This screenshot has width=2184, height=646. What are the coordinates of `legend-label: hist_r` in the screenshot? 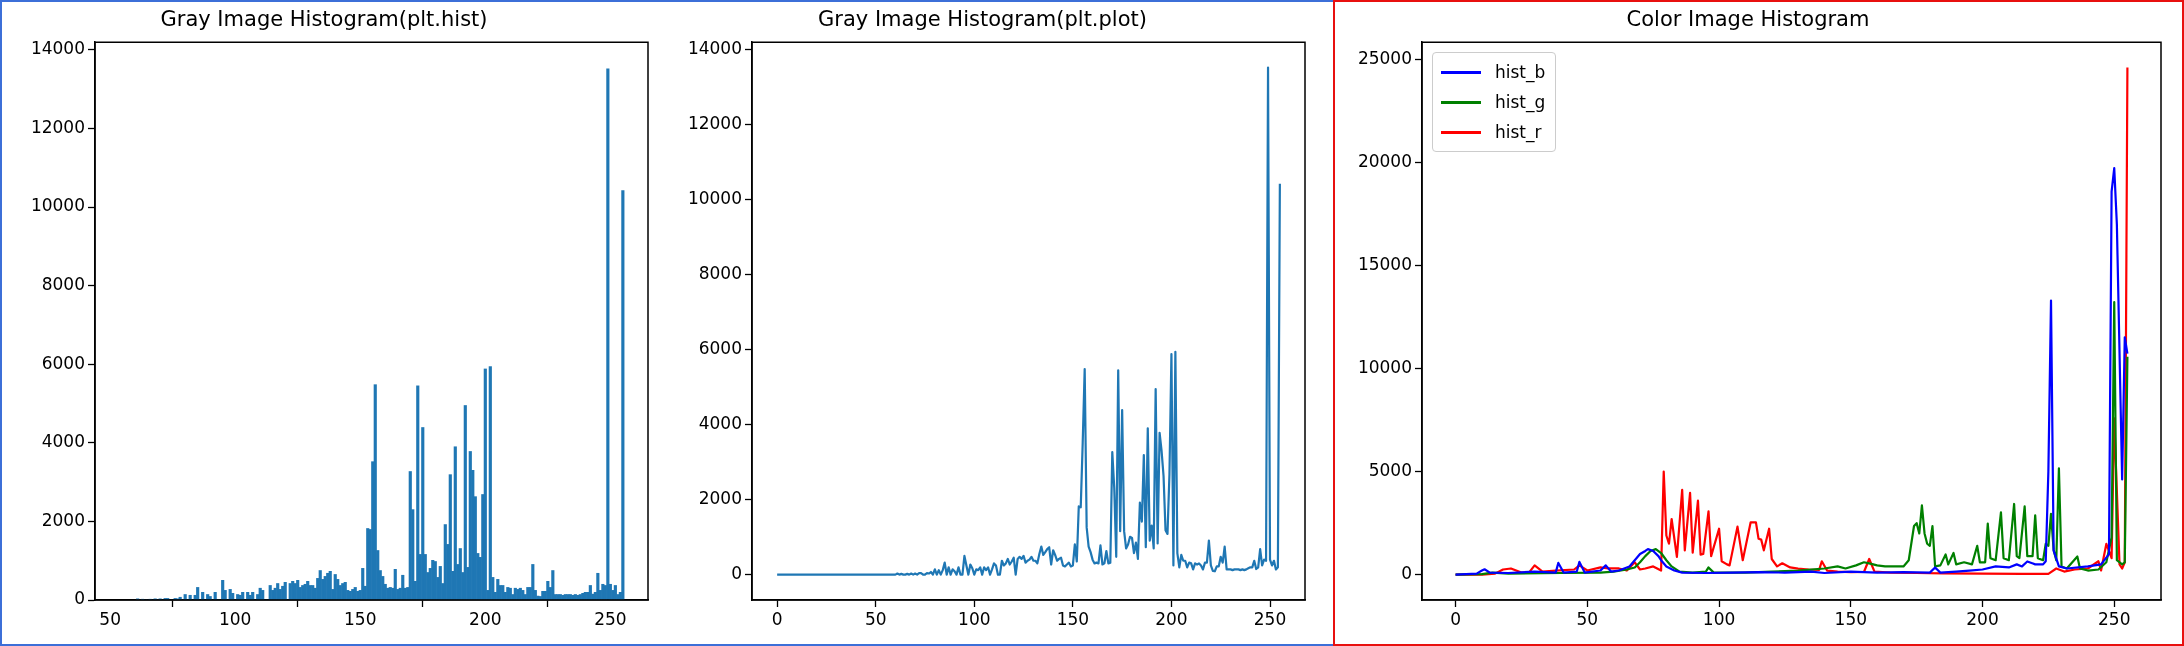 It's located at (1518, 132).